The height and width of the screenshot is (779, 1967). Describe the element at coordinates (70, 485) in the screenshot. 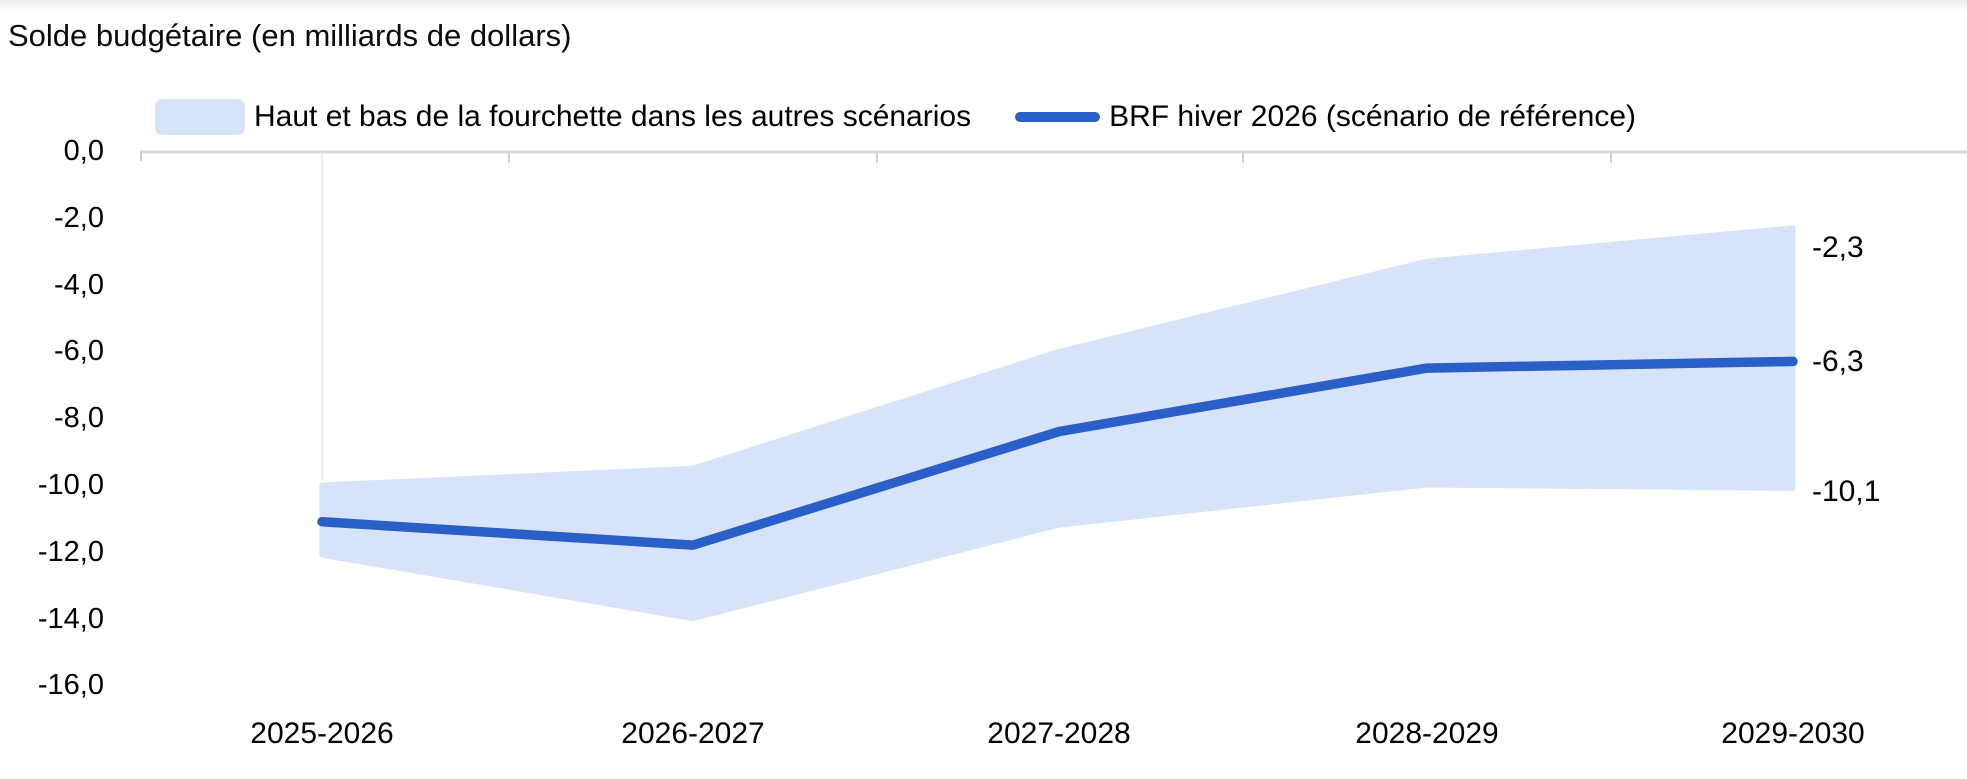

I see `y-tick-label: -10,0` at that location.